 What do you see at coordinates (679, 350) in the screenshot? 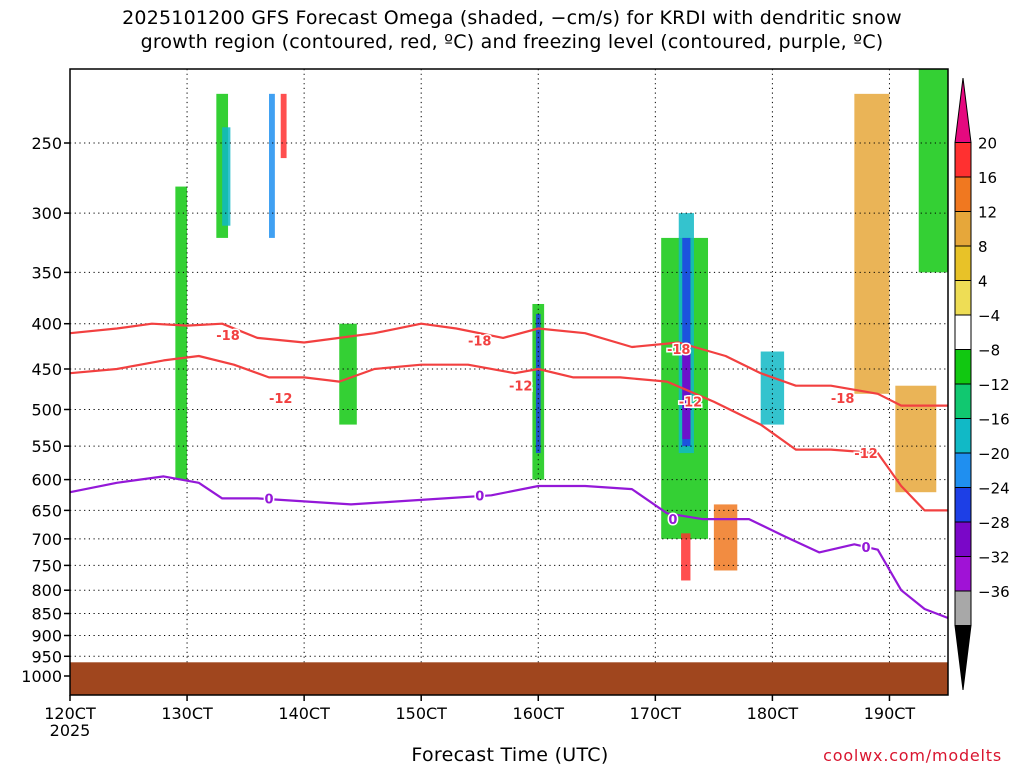
I see `contour-label-2: -18` at bounding box center [679, 350].